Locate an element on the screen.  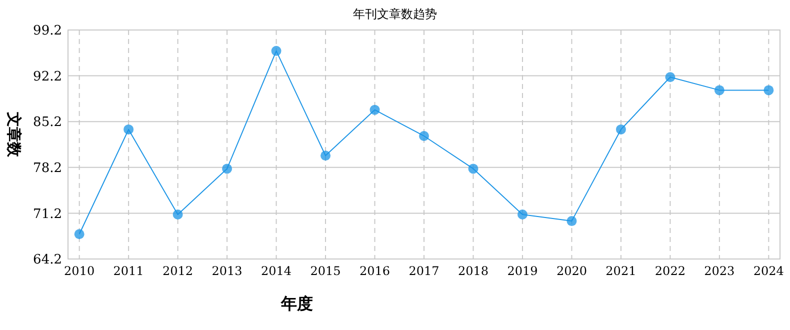
x-tick-label: 2022 is located at coordinates (670, 271).